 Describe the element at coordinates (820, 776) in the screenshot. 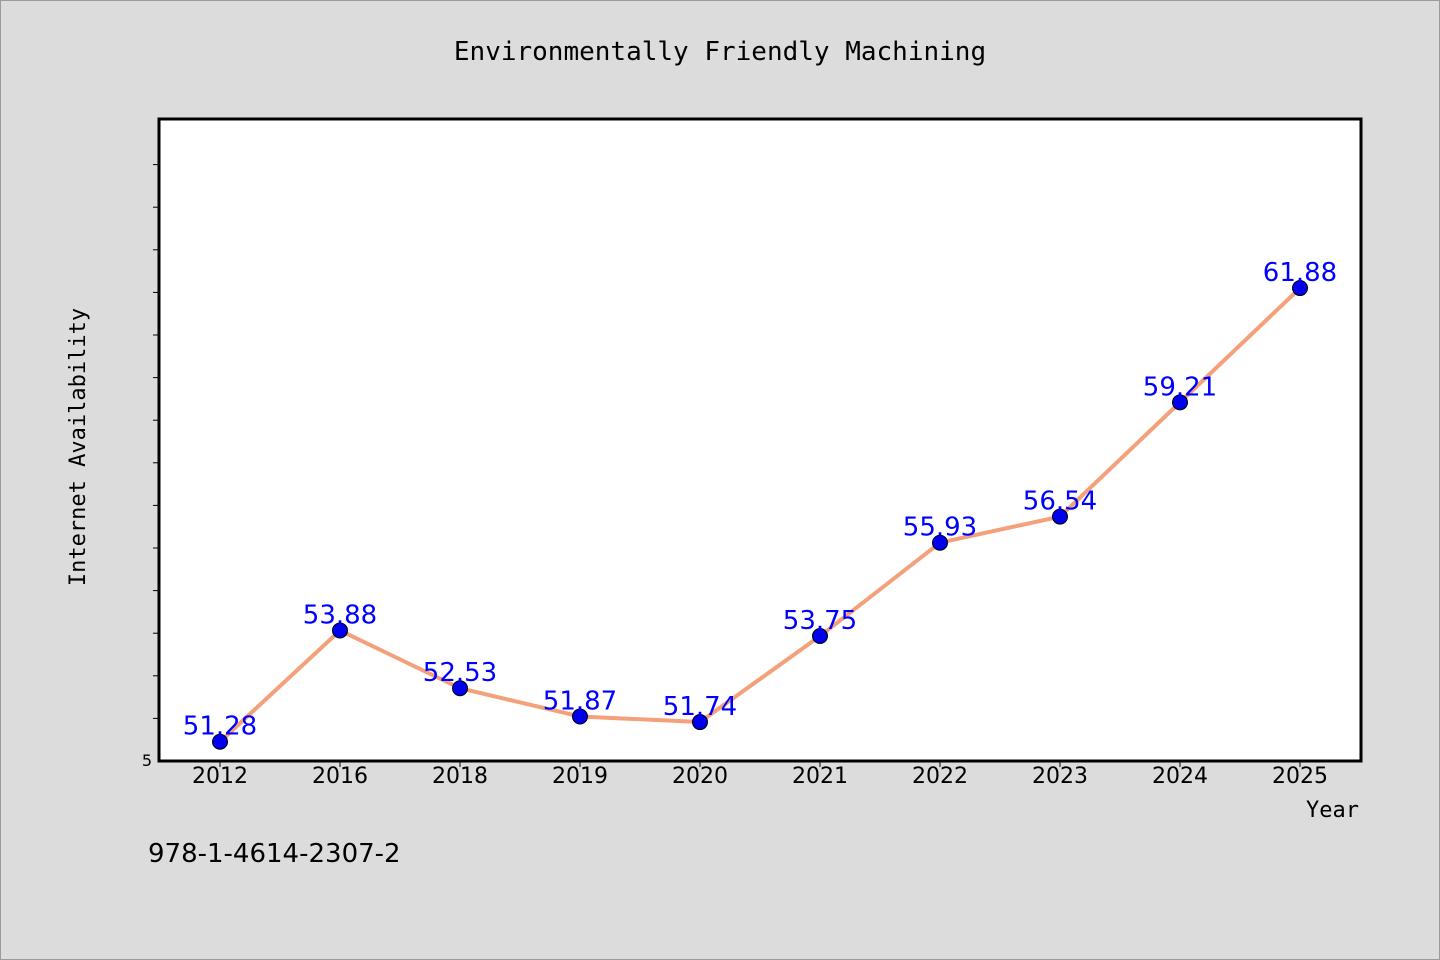

I see `x-tick-label: 2021` at that location.